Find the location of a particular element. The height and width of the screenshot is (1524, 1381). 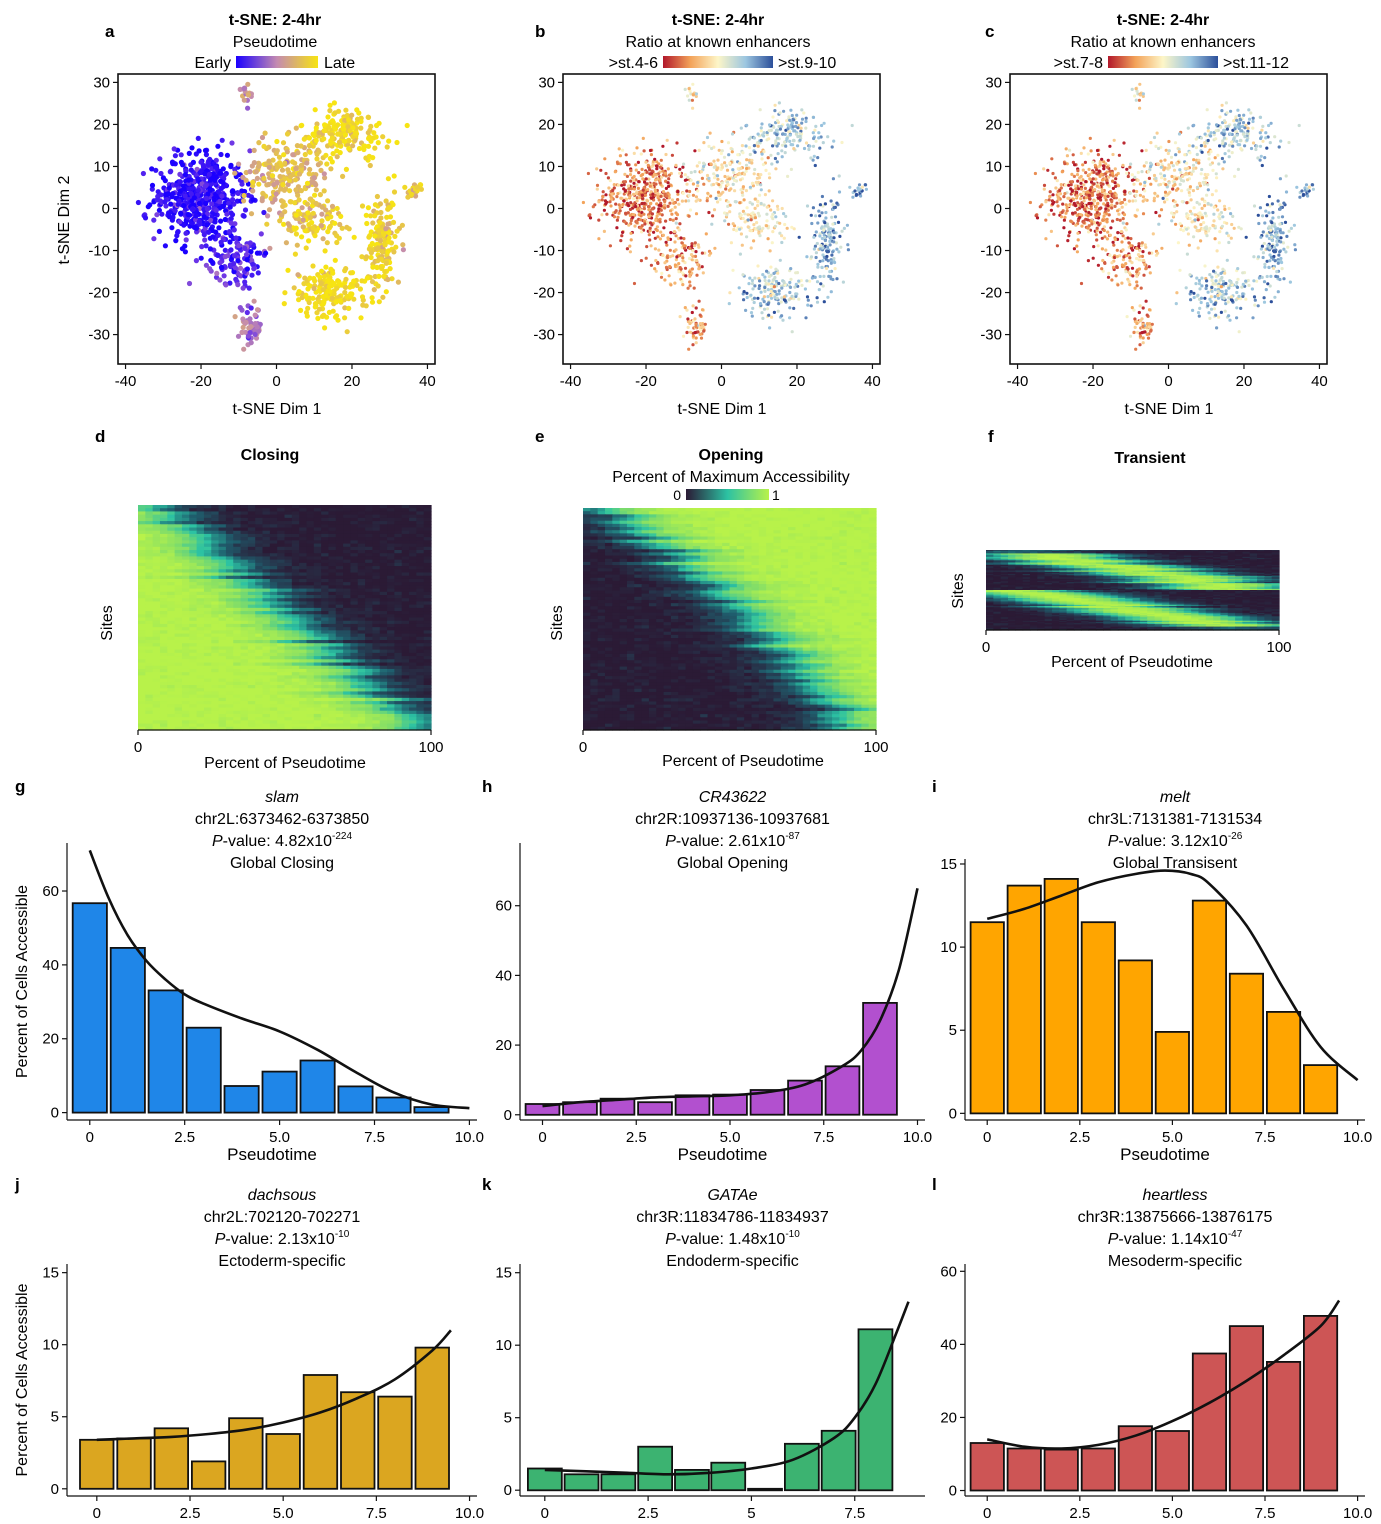

y-tick-label: 20 is located at coordinates (546, 124).